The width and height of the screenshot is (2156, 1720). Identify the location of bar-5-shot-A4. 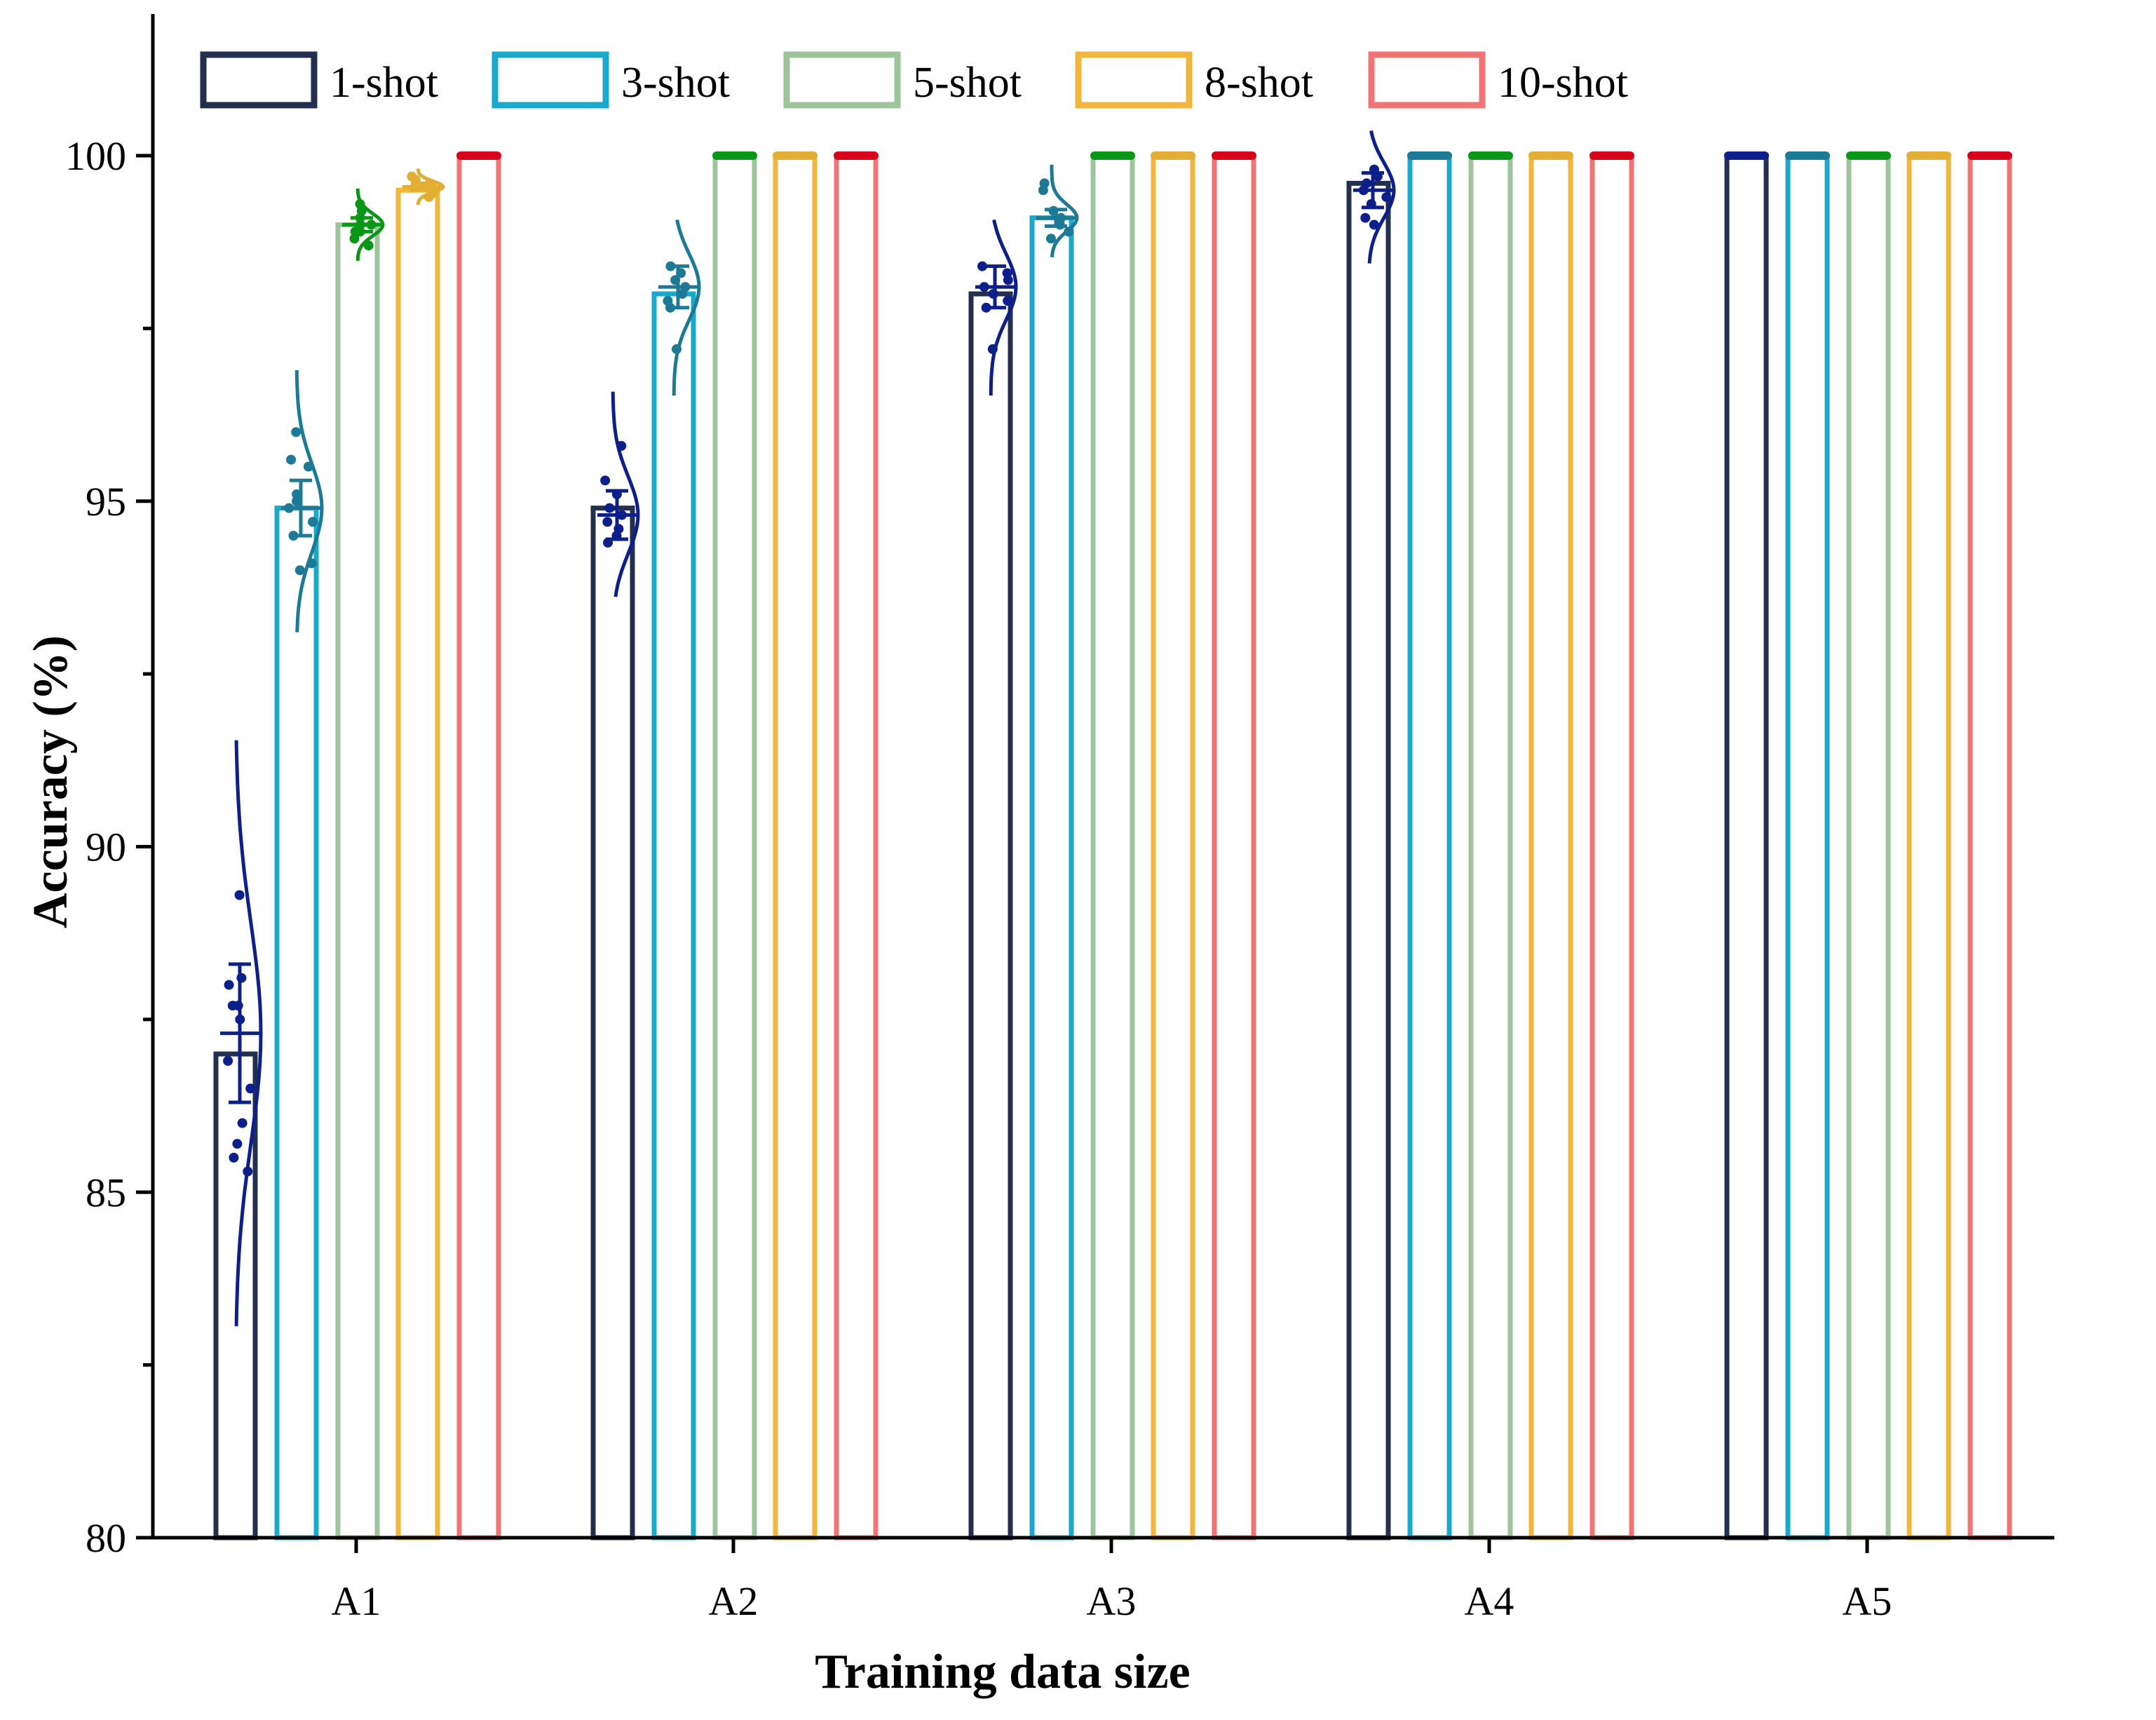
(1490, 846).